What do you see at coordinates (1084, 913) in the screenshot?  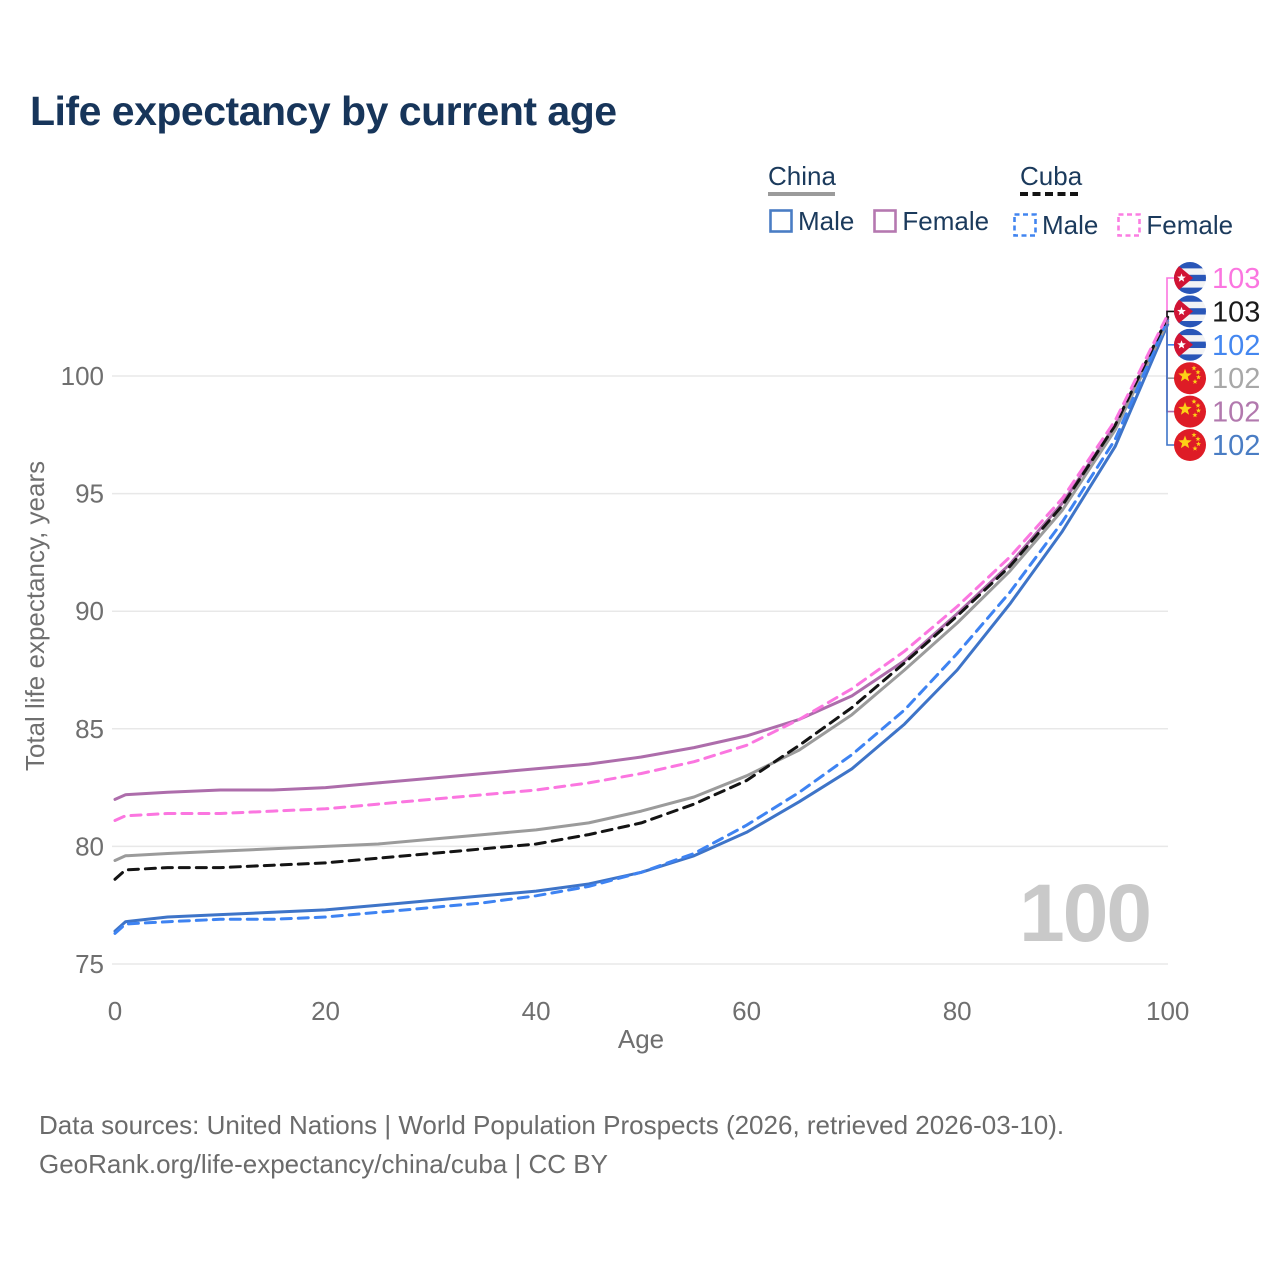 I see `age-watermark: 100` at bounding box center [1084, 913].